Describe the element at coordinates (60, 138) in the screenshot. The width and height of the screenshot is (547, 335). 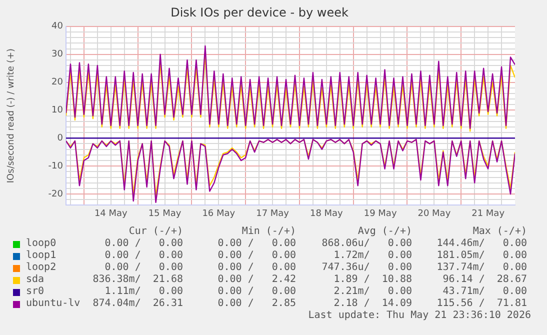
I see `y-tick-label: 0` at that location.